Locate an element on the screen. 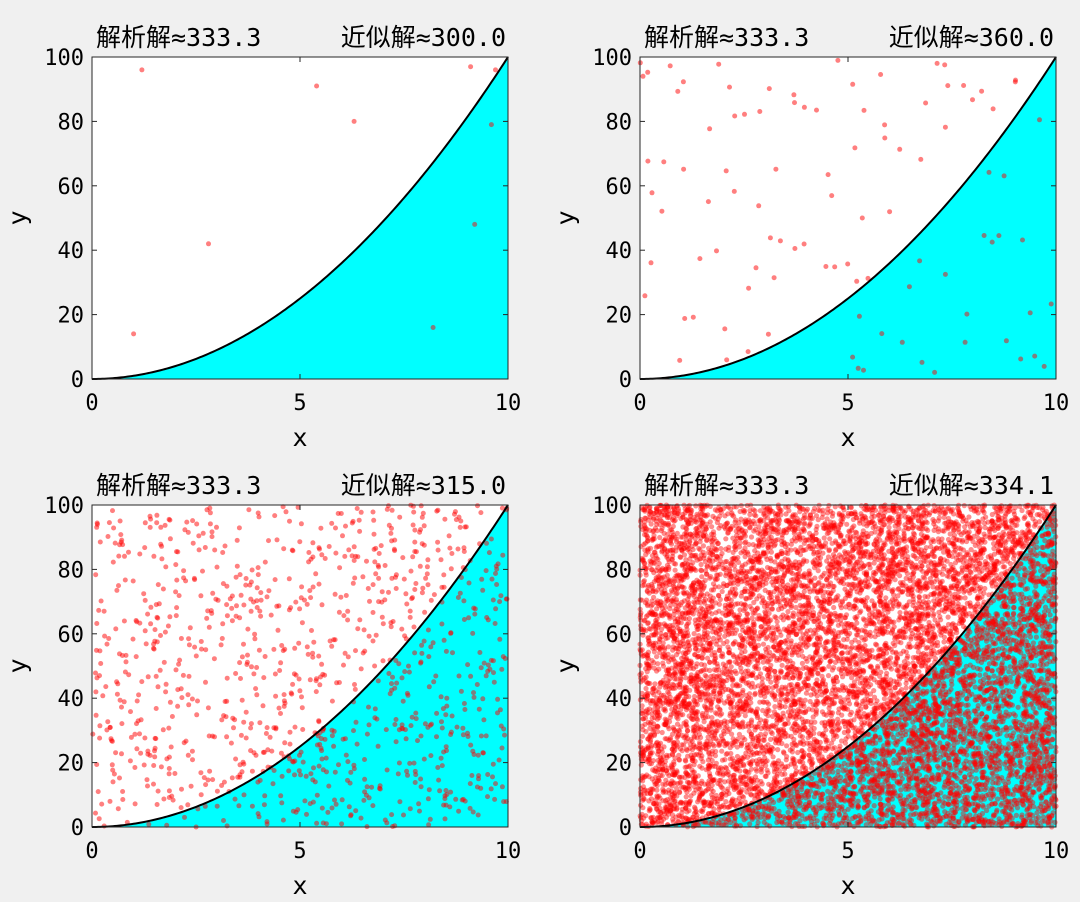  x-tick-label: 0 is located at coordinates (91, 851).